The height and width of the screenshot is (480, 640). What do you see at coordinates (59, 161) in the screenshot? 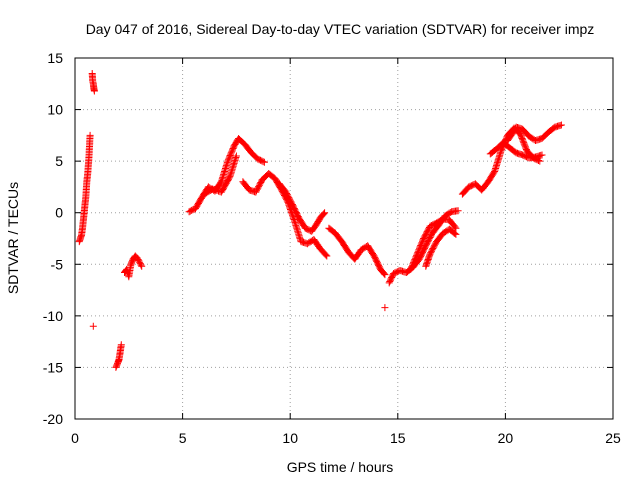
I see `y-tick-label: 5` at bounding box center [59, 161].